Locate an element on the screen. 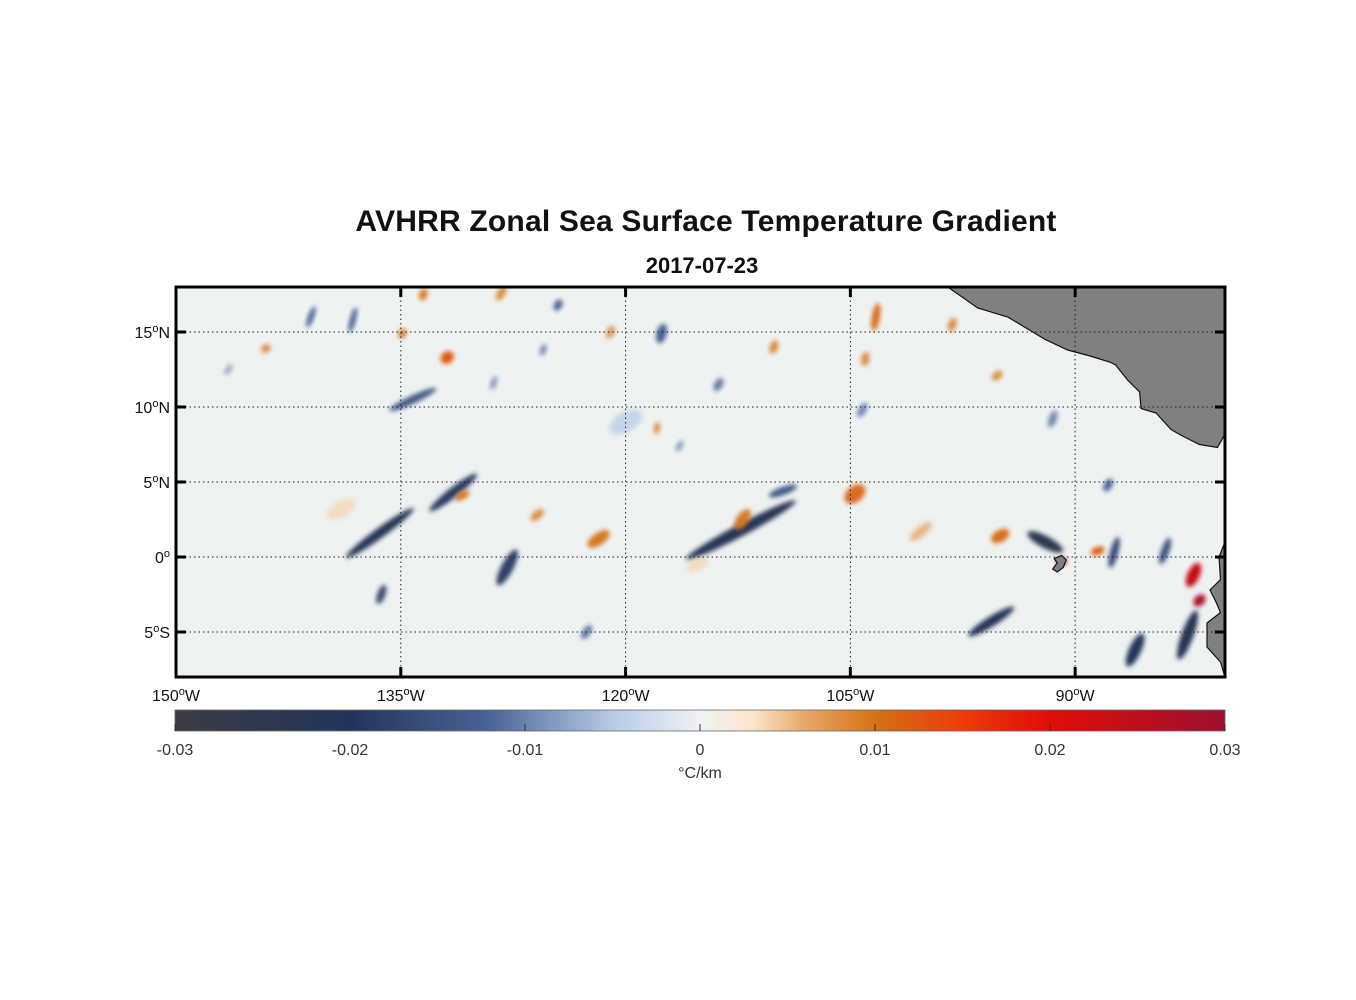 The width and height of the screenshot is (1356, 1000). y-tick-label: 0o is located at coordinates (162, 557).